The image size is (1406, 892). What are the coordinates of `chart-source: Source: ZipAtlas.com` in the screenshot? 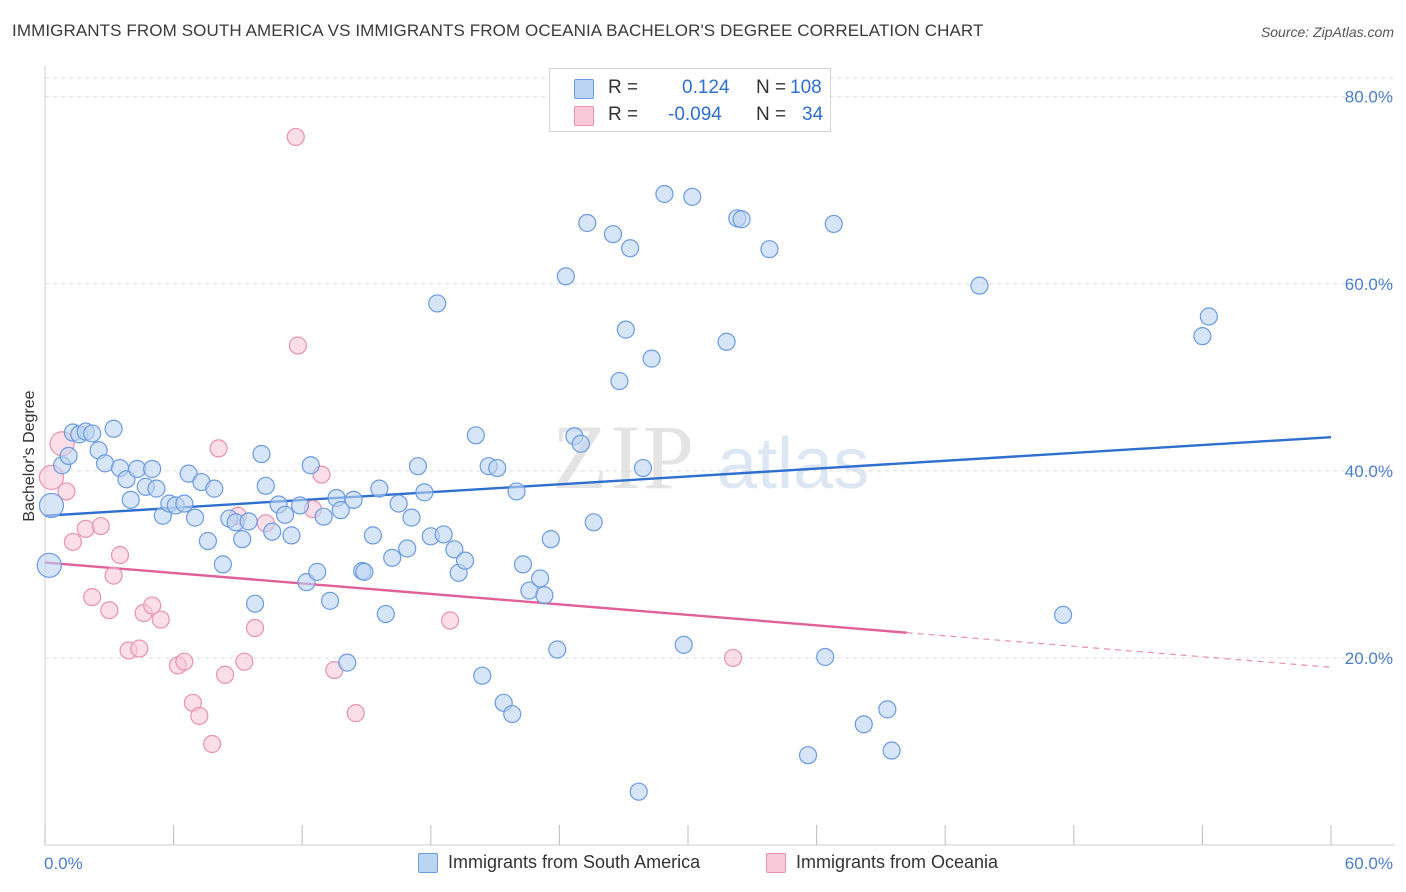 It's located at (1327, 32).